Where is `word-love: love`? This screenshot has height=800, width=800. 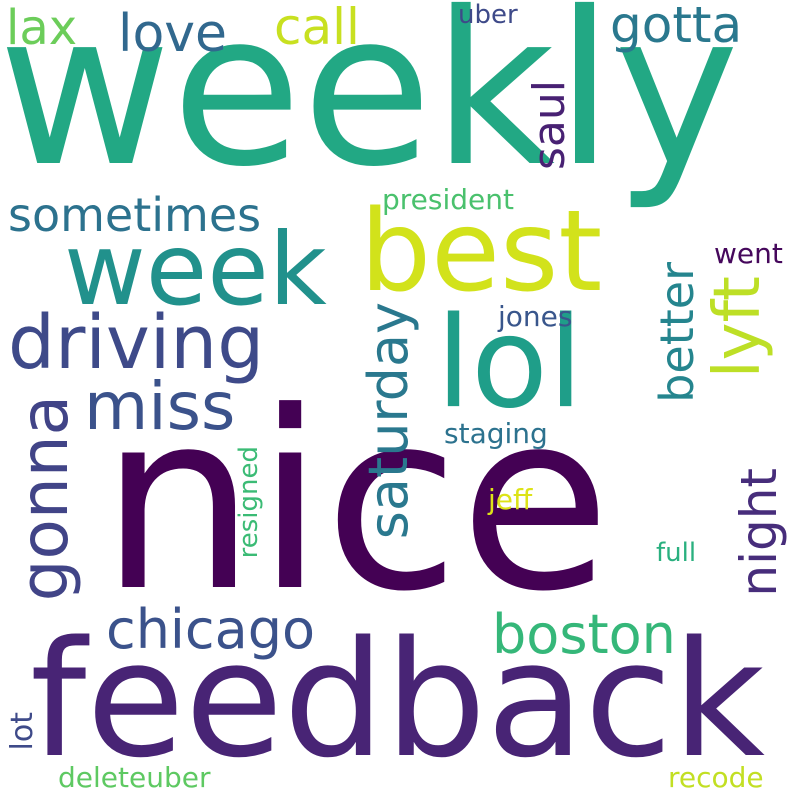 word-love: love is located at coordinates (173, 34).